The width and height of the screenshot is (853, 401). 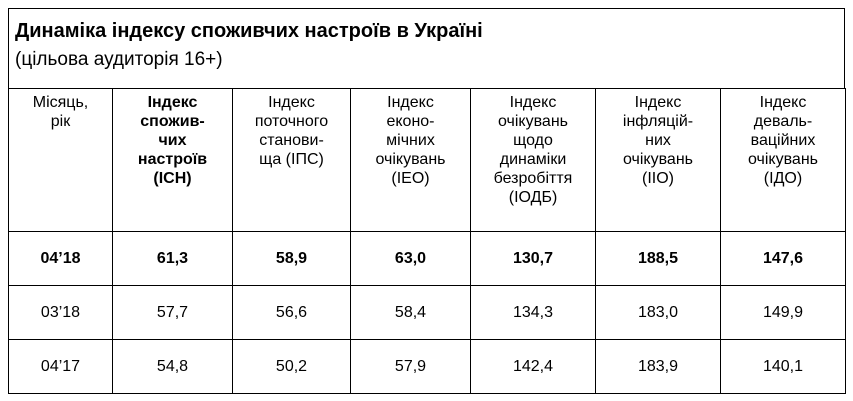 I want to click on subtitle: (цільова аудиторія 16+), so click(x=119, y=59).